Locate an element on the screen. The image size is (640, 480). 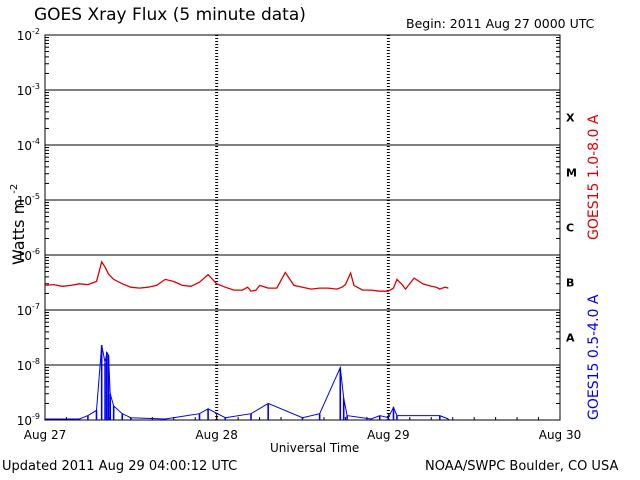
y-tick-label: 10⁻³ is located at coordinates (28, 90).